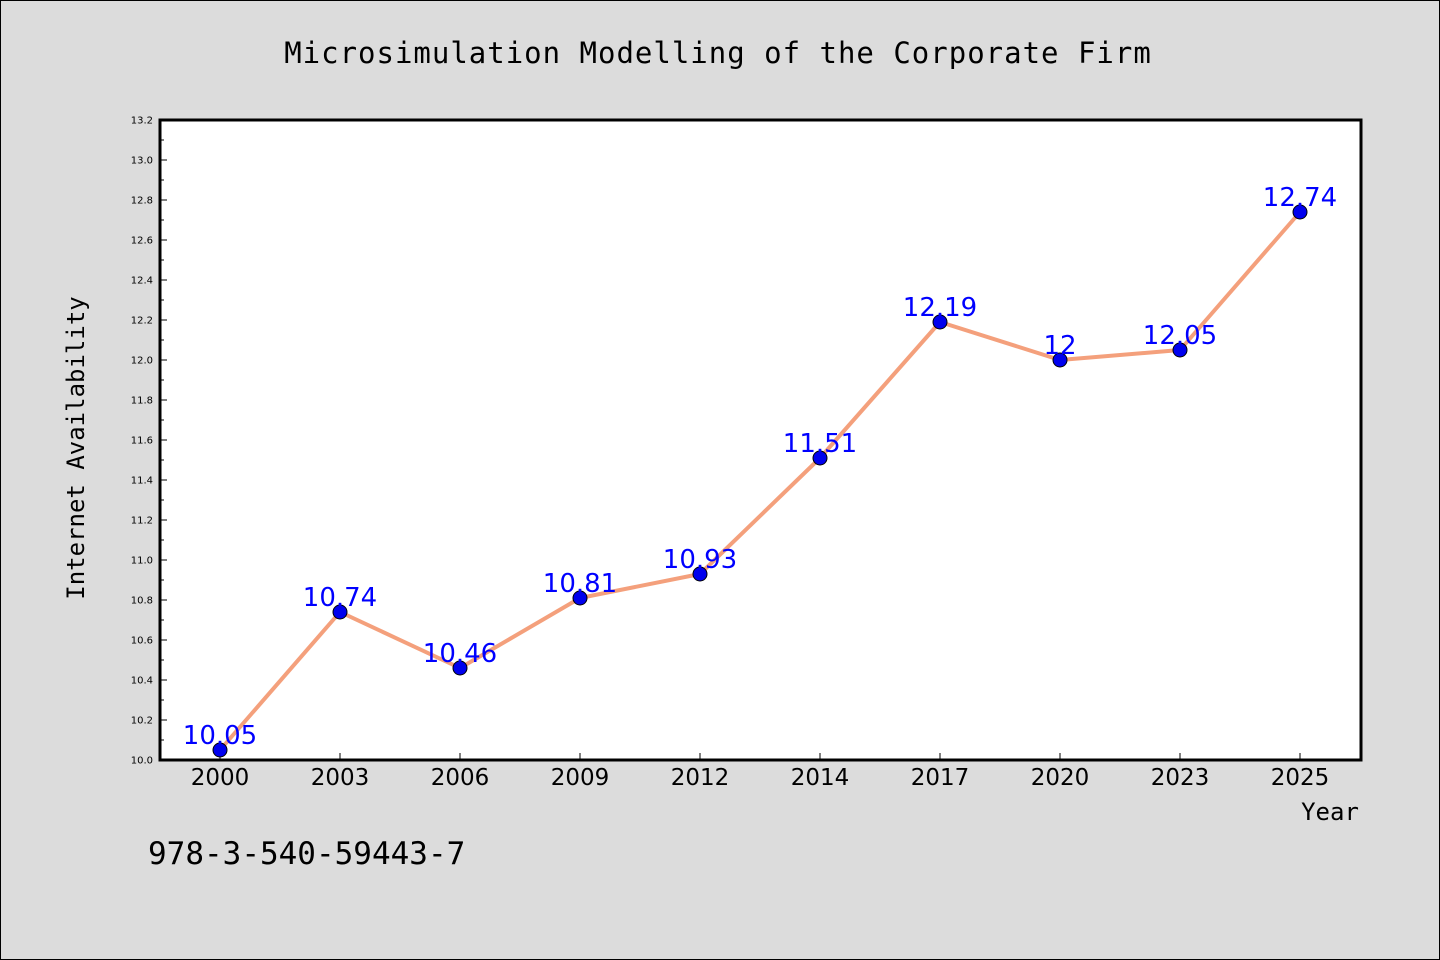  Describe the element at coordinates (142, 561) in the screenshot. I see `y-tick-label: 11.0` at that location.